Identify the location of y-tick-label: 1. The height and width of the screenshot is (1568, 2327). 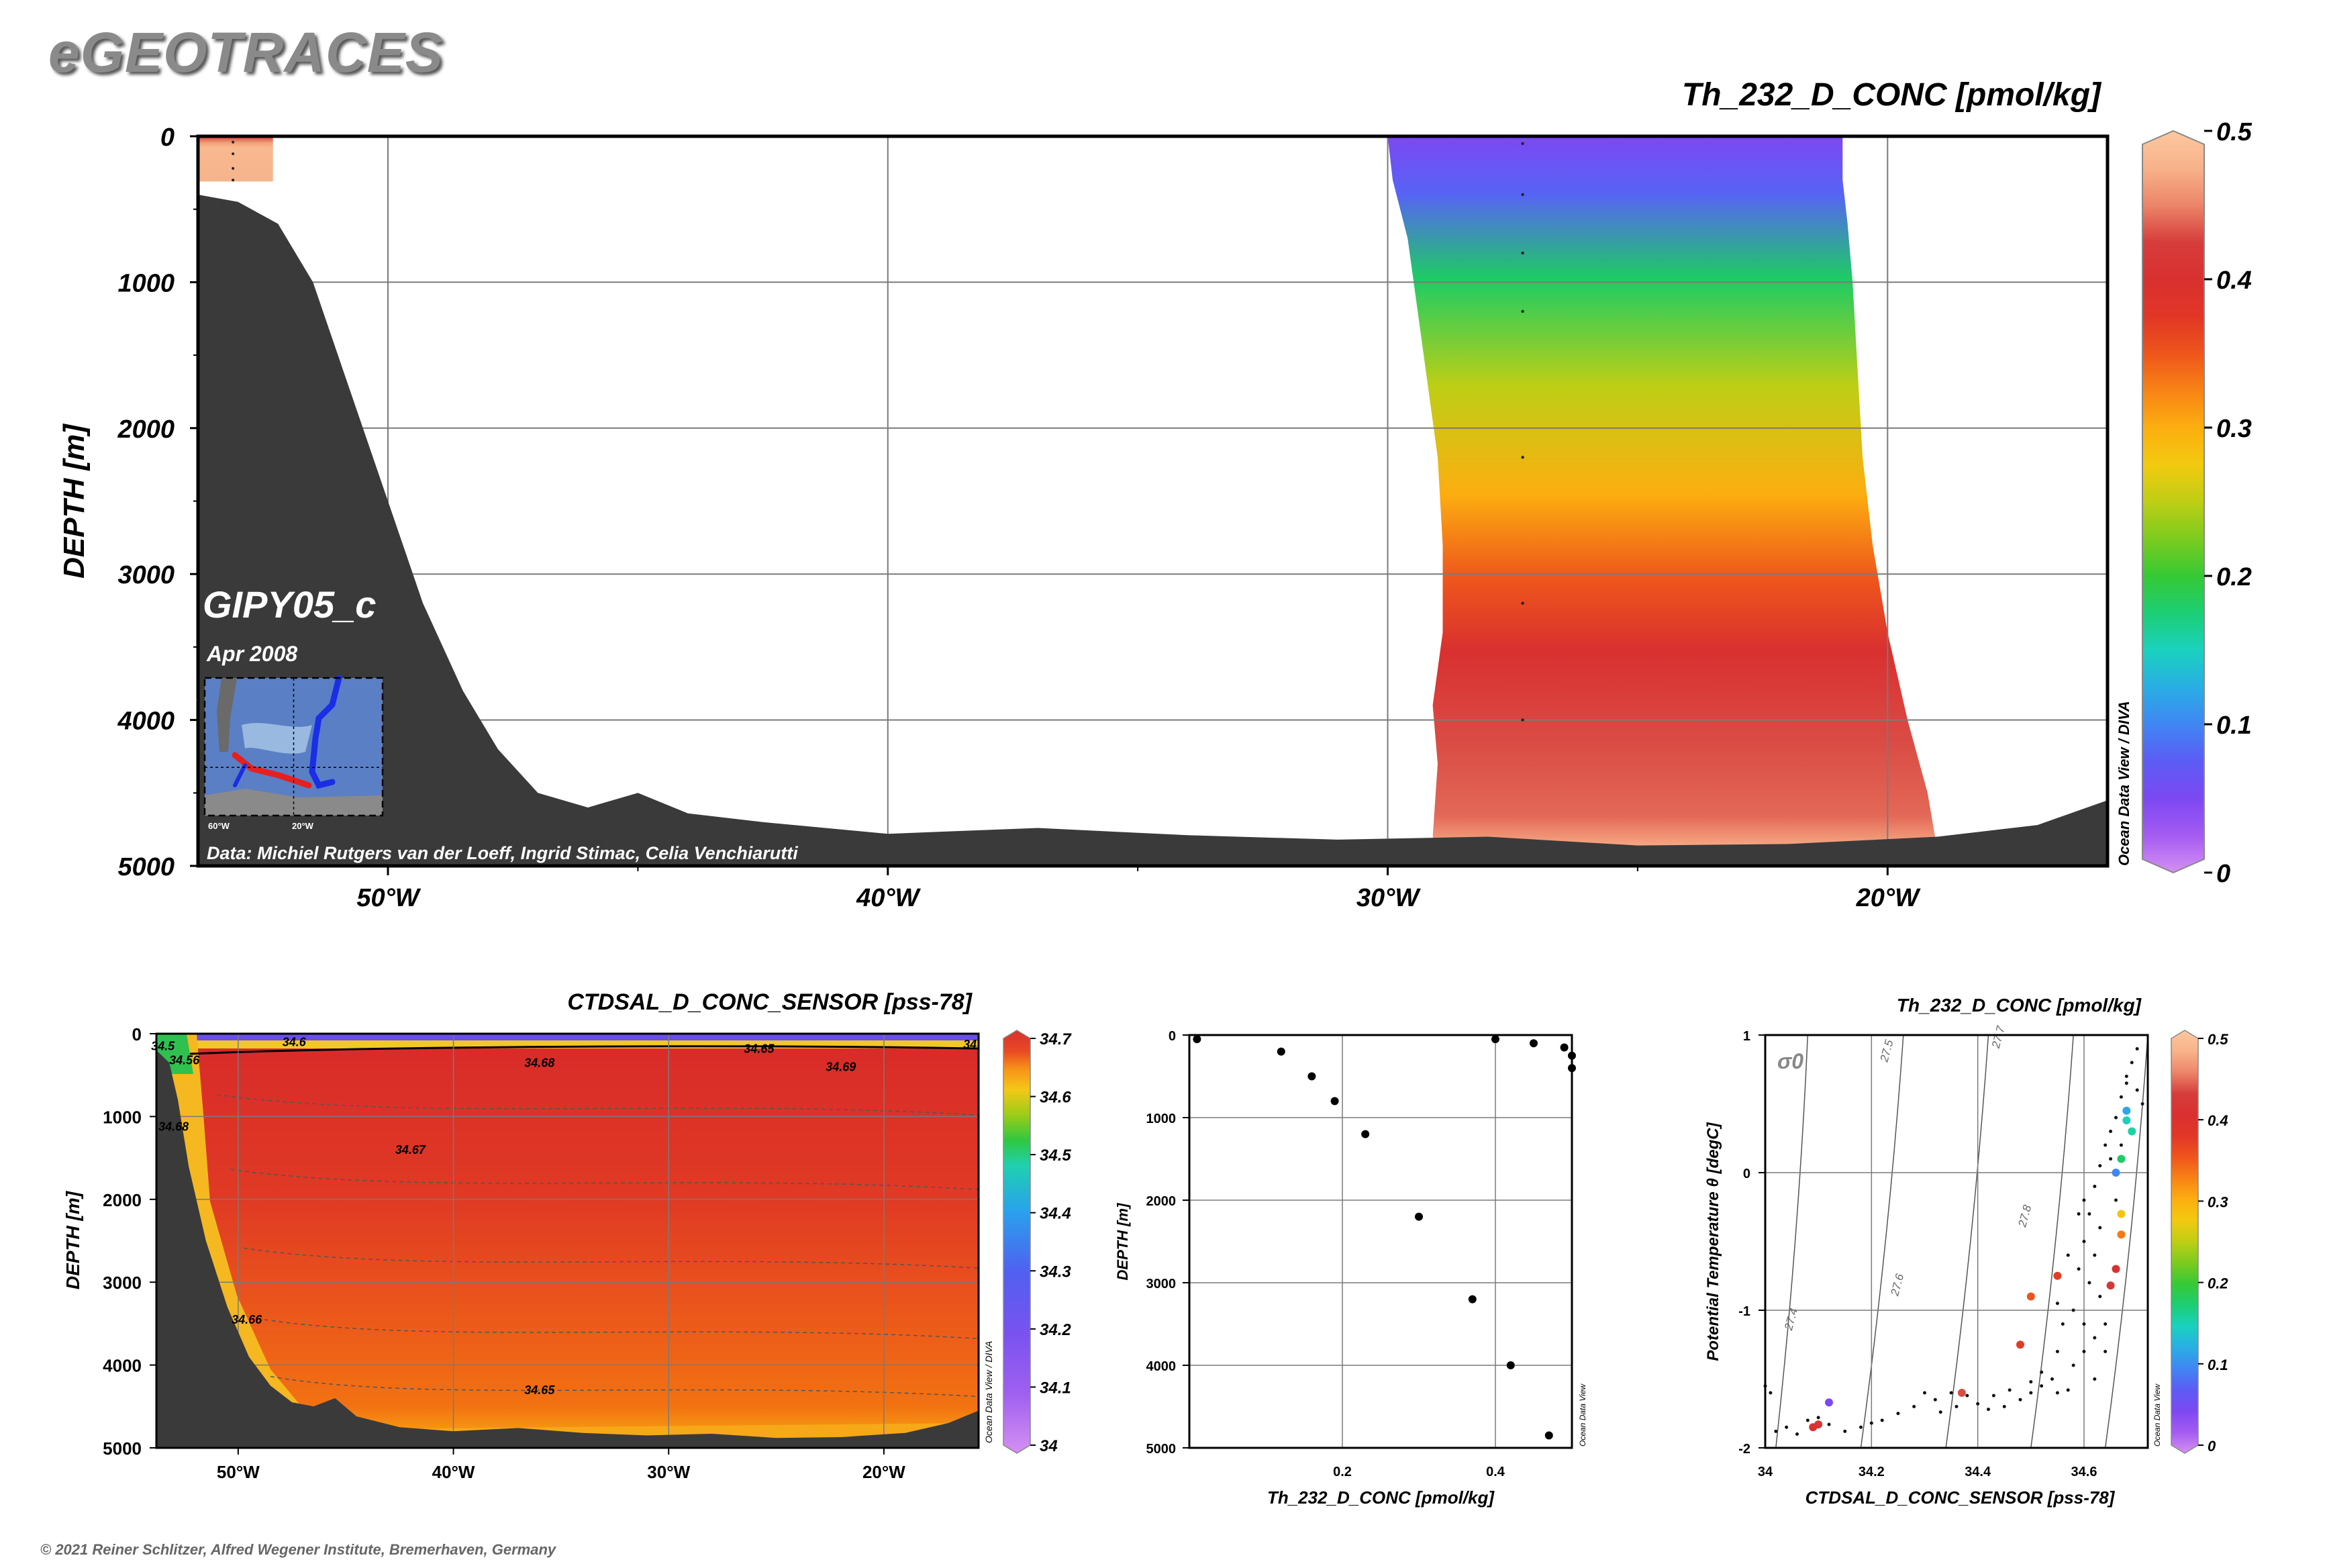
(1746, 1036).